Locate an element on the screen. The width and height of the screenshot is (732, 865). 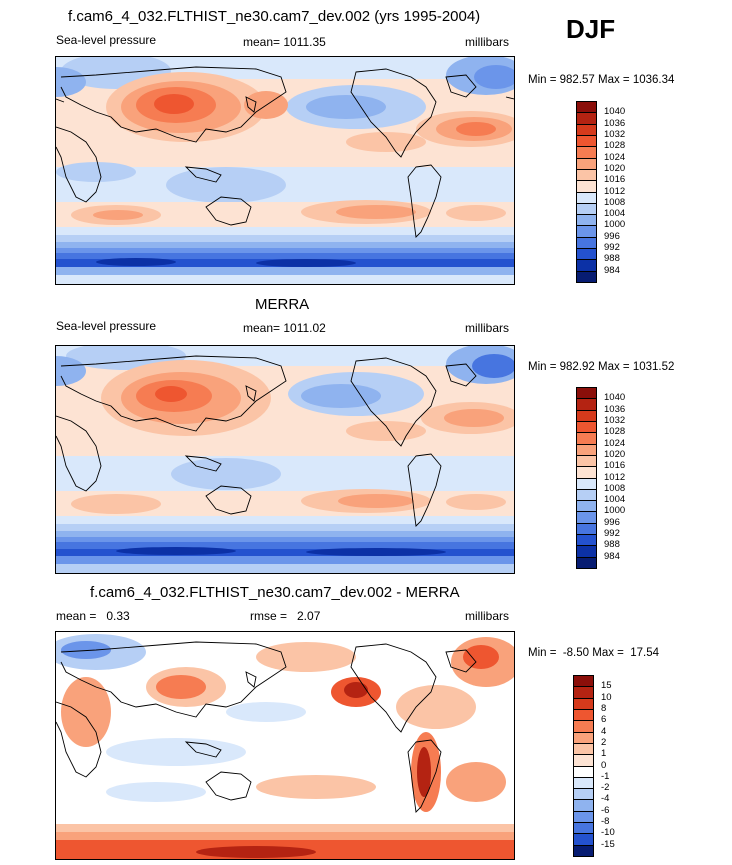
minmax-label: Min = 982.57 Max = 1036.34 is located at coordinates (601, 80).